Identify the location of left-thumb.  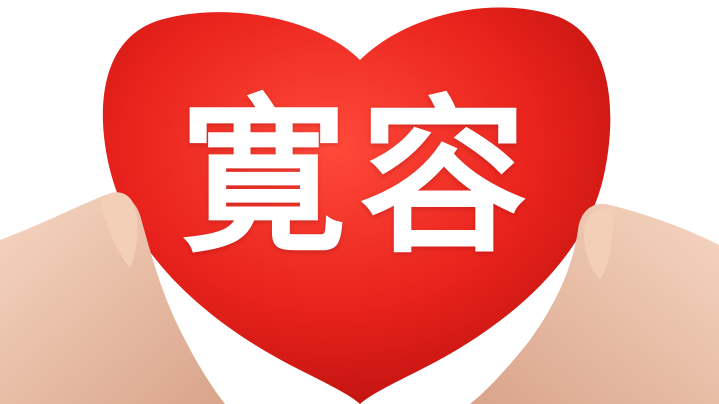
(119, 230).